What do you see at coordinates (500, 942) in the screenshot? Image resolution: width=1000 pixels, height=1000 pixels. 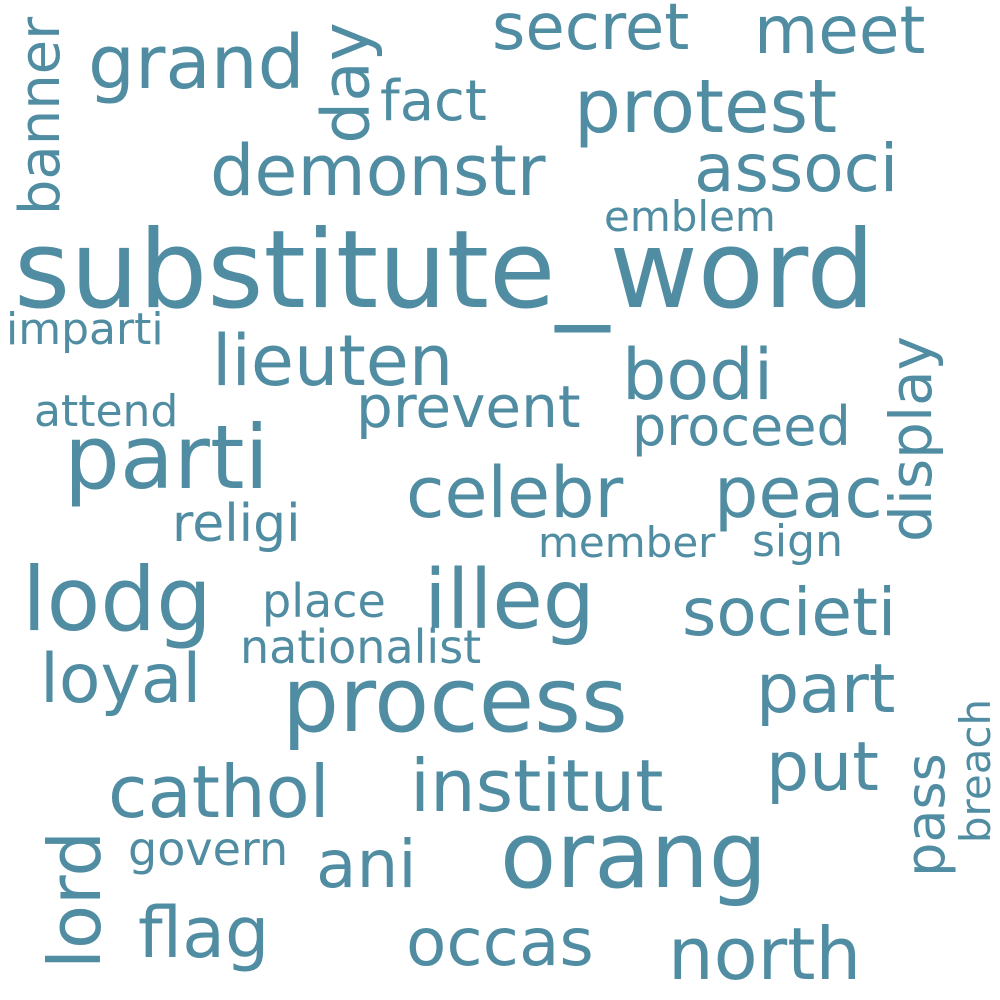 I see `word: occas` at bounding box center [500, 942].